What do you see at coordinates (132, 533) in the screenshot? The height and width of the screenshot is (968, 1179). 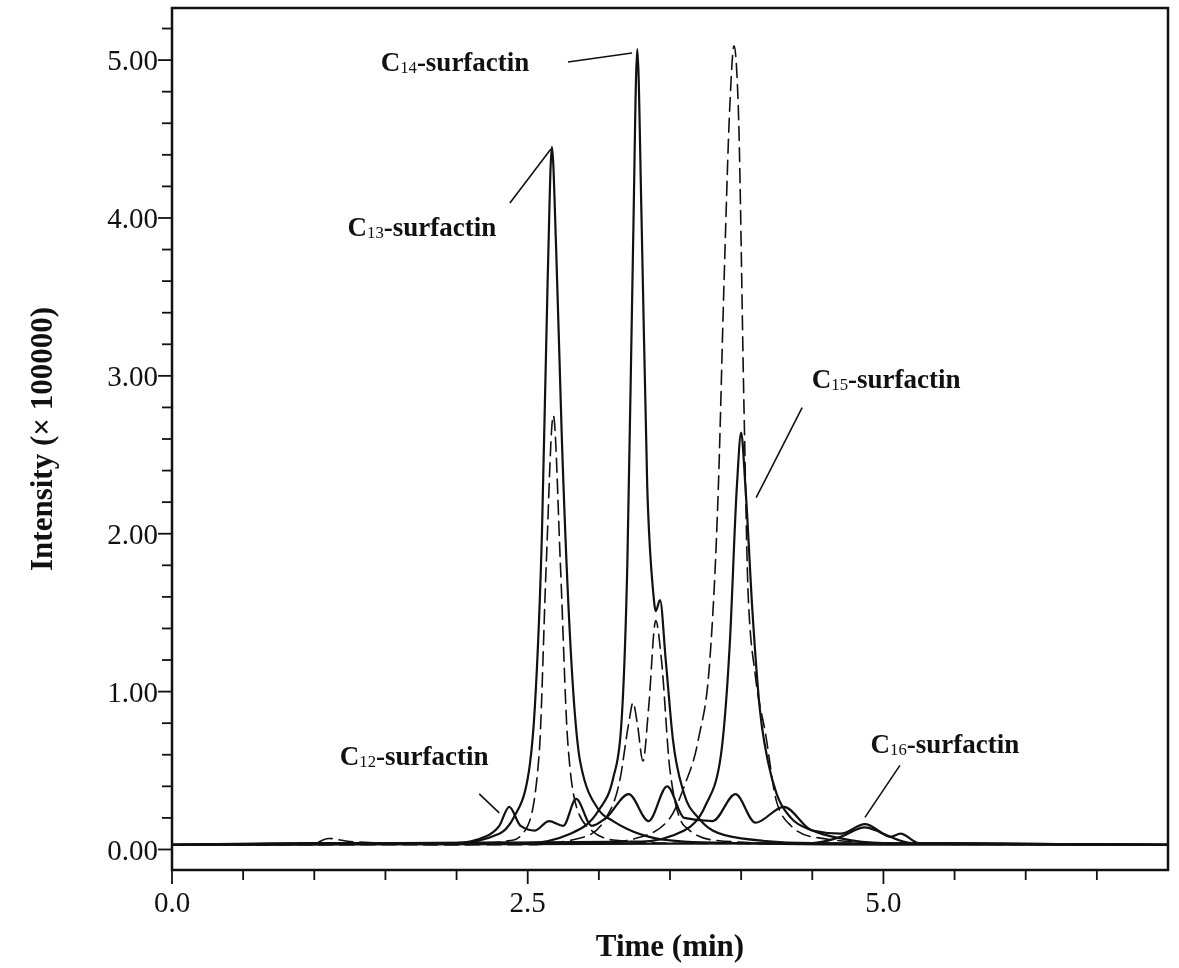 I see `y-tick-label: 2.00` at bounding box center [132, 533].